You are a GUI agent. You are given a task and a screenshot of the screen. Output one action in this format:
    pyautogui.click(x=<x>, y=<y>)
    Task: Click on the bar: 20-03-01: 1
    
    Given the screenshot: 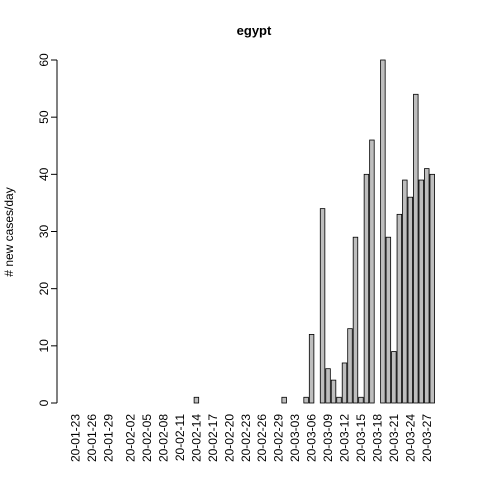 What is the action you would take?
    pyautogui.click(x=284, y=400)
    